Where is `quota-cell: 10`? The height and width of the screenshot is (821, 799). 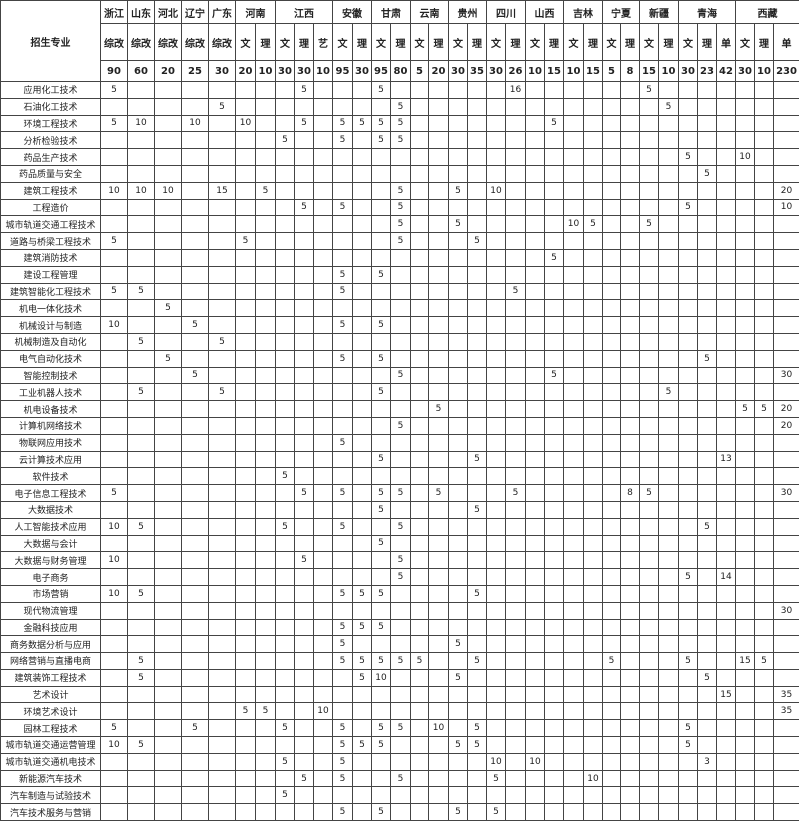 quota-cell: 10 is located at coordinates (168, 190).